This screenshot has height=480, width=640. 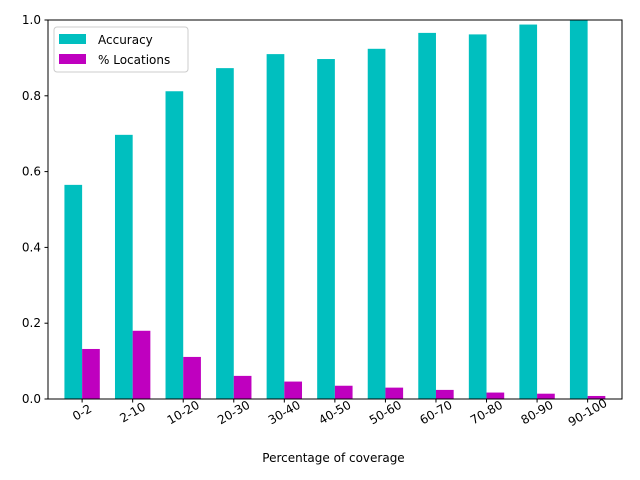 What do you see at coordinates (31, 96) in the screenshot?
I see `y-tick-label-4: 0.8` at bounding box center [31, 96].